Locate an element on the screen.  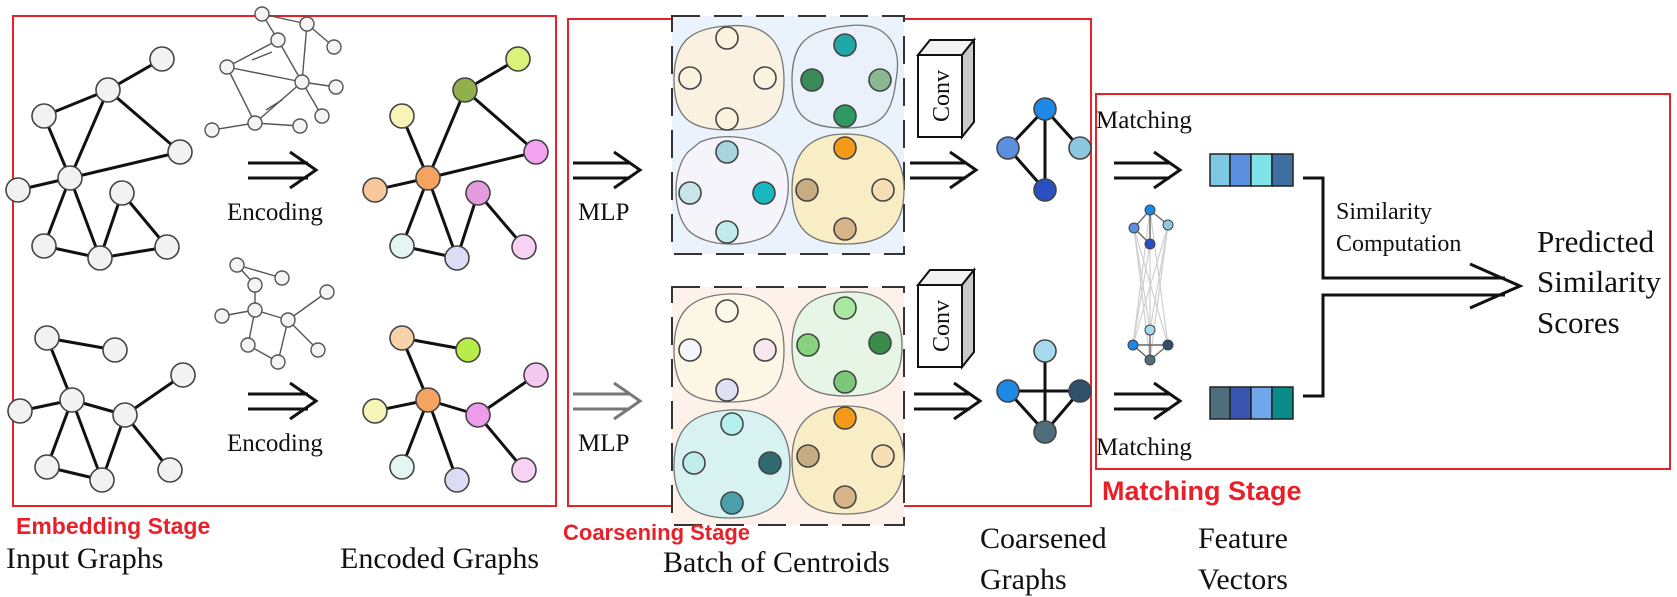
encoding-label-bottom: Encoding is located at coordinates (275, 443).